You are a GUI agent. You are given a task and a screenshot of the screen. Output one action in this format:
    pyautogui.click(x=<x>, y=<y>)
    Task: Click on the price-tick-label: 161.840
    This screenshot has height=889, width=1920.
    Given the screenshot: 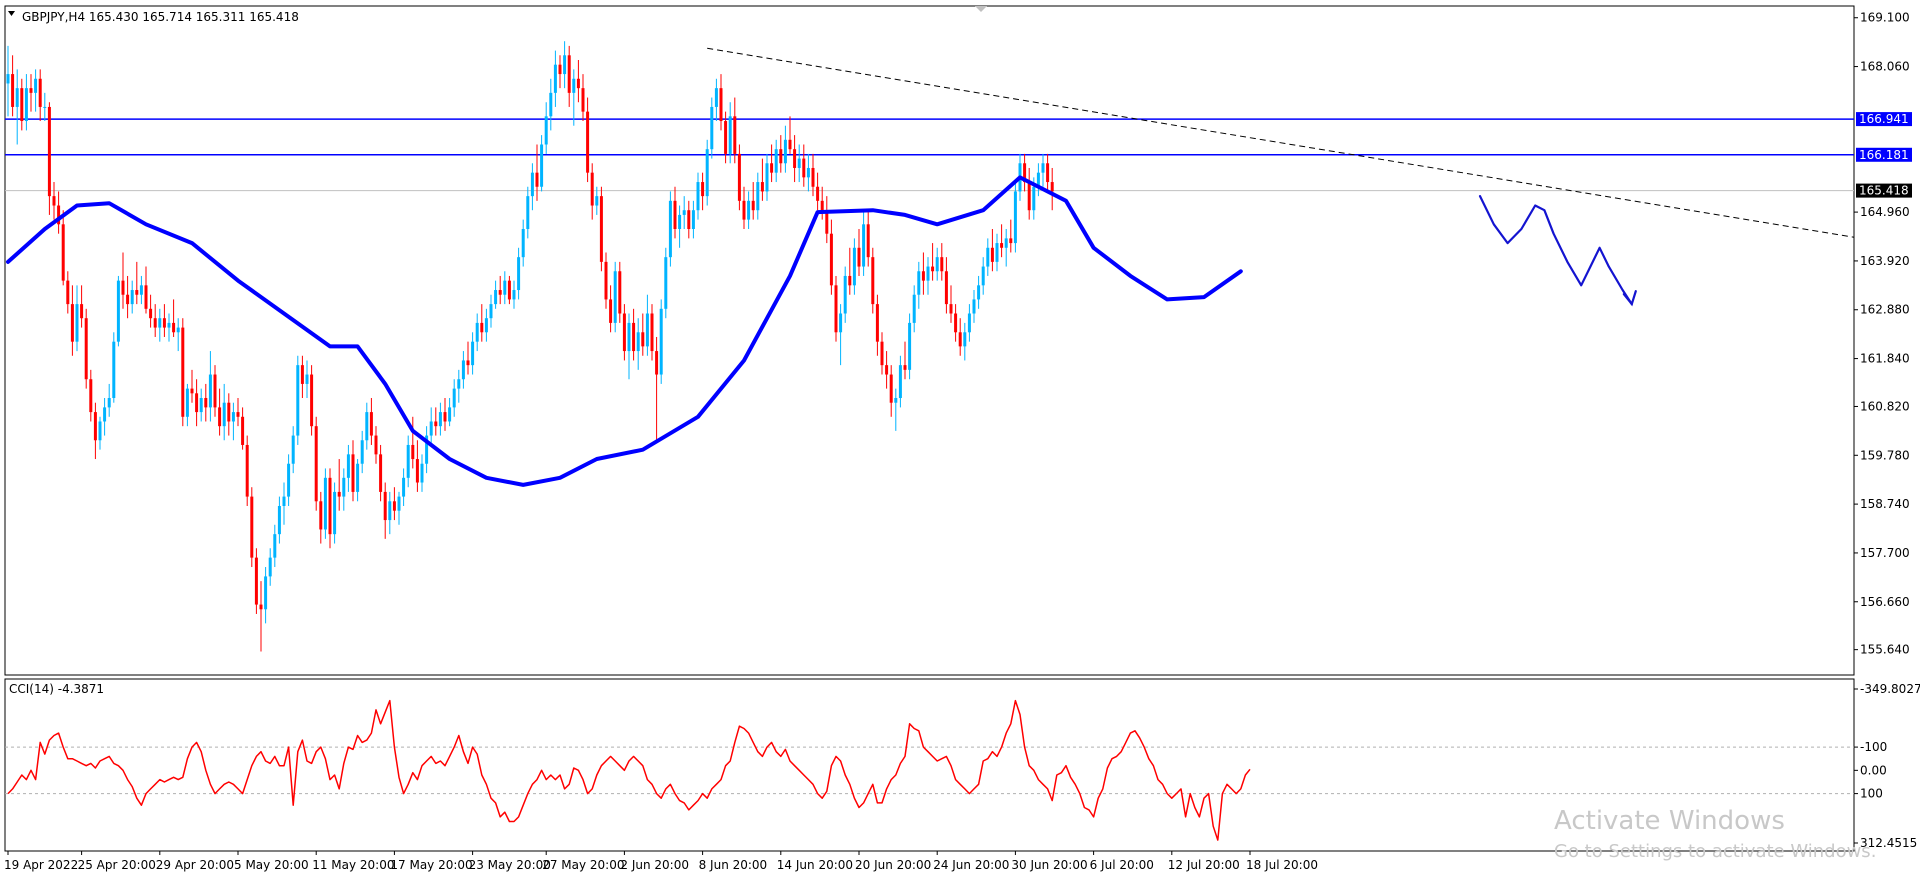 What is the action you would take?
    pyautogui.click(x=1885, y=359)
    